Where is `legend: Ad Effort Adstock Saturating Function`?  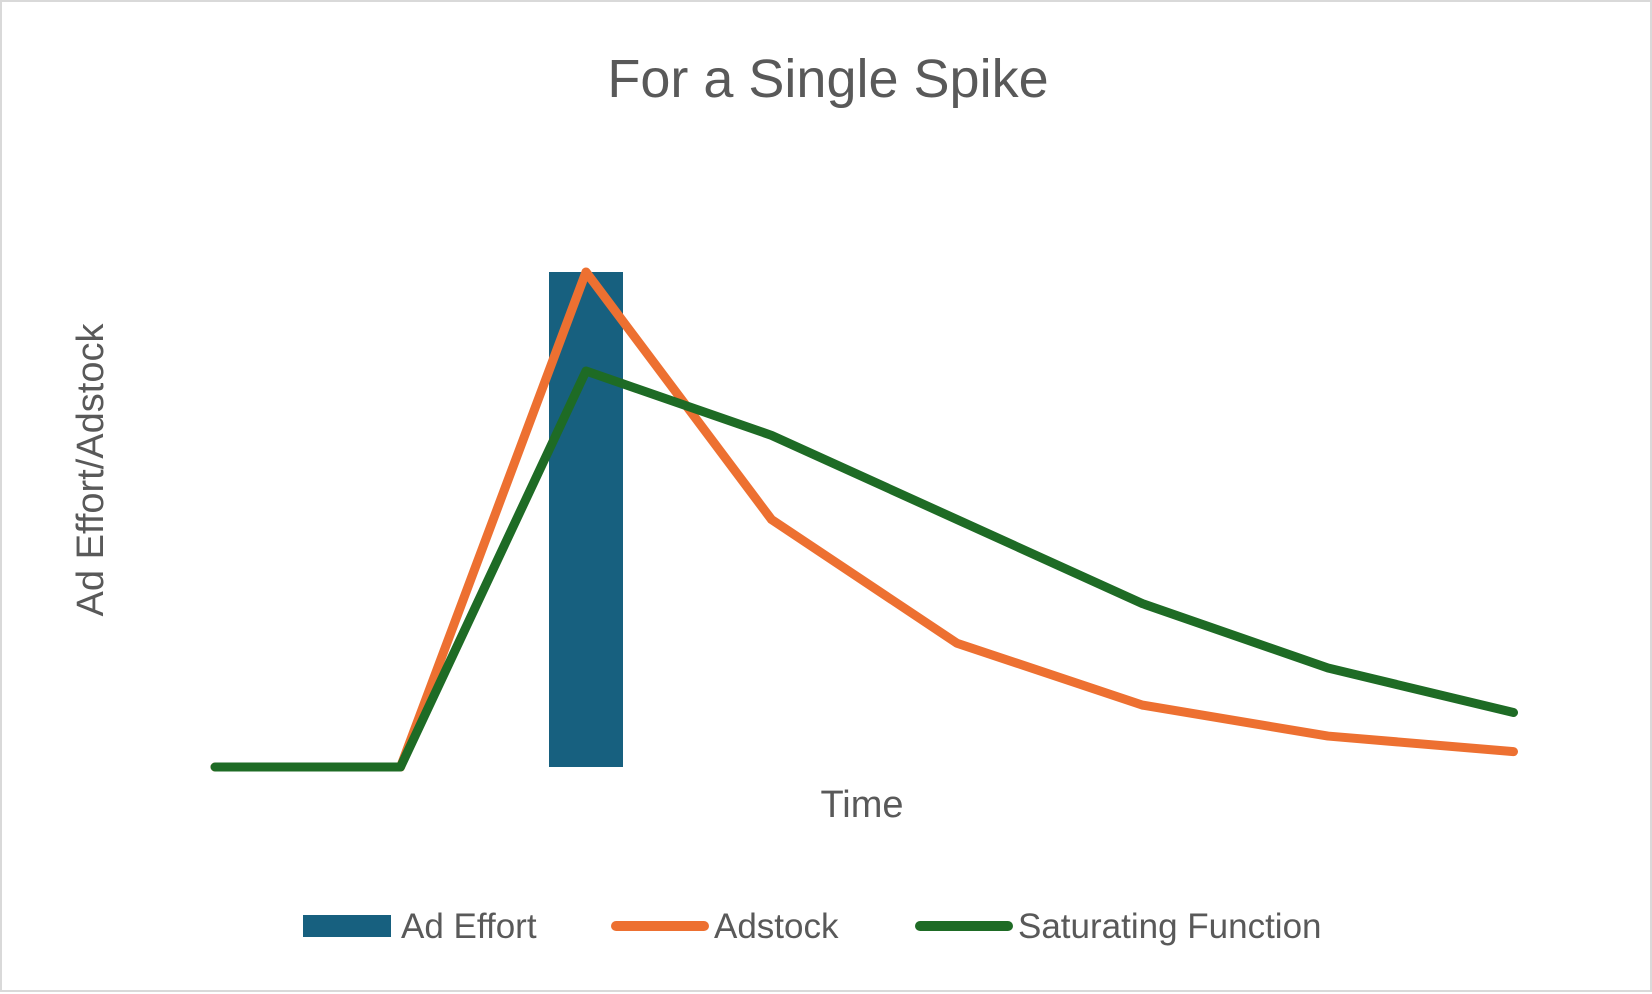
legend: Ad Effort Adstock Saturating Function is located at coordinates (812, 926).